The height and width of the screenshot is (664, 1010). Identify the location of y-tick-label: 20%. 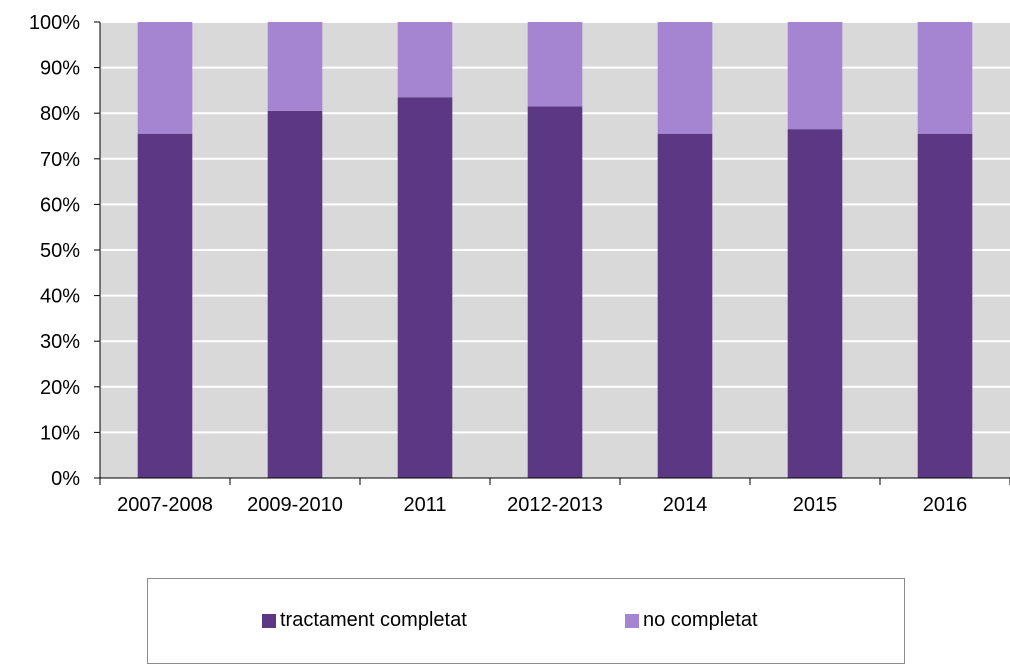
(60, 388).